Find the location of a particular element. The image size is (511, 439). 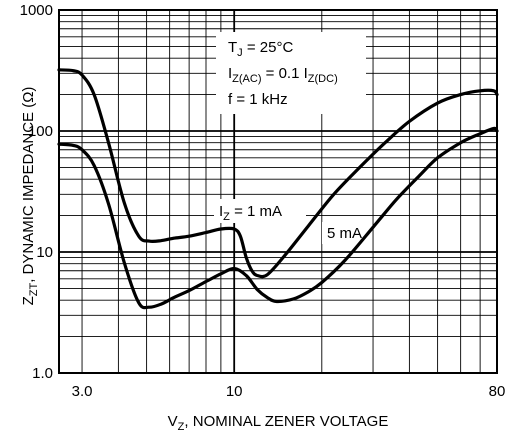

series-label-bg-5ma is located at coordinates (345, 233).